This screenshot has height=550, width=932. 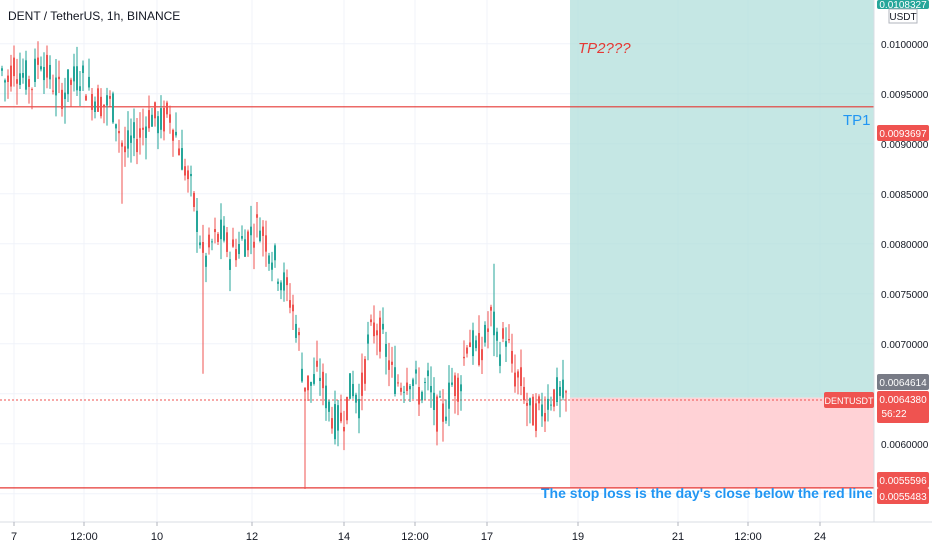 What do you see at coordinates (722, 442) in the screenshot?
I see `stop-zone` at bounding box center [722, 442].